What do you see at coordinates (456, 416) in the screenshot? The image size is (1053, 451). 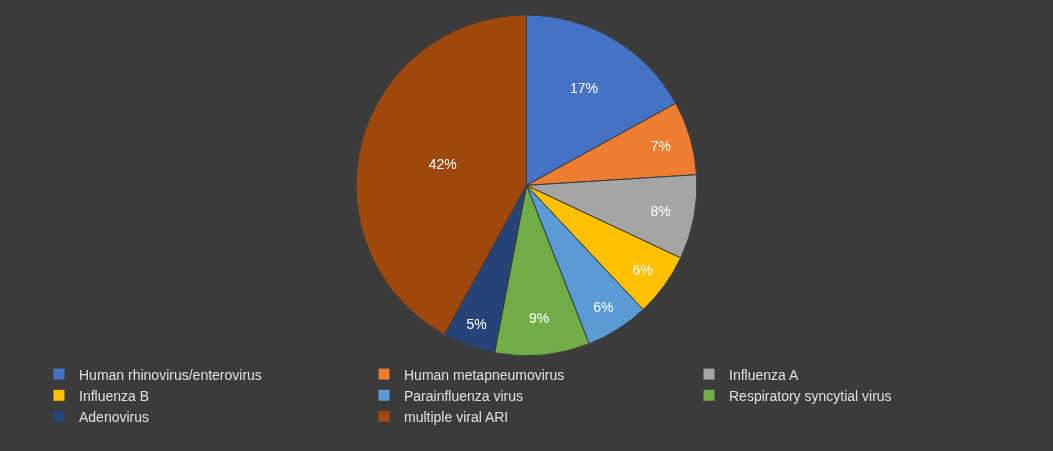 I see `legend-label: multiple viral ARI` at bounding box center [456, 416].